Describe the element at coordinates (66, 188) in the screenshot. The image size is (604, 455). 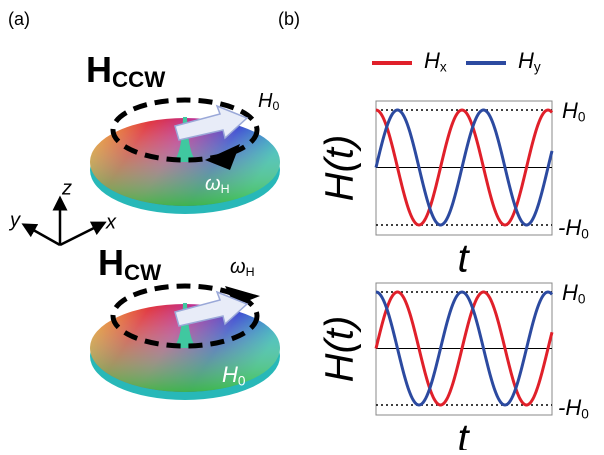
I see `axis-label: z` at that location.